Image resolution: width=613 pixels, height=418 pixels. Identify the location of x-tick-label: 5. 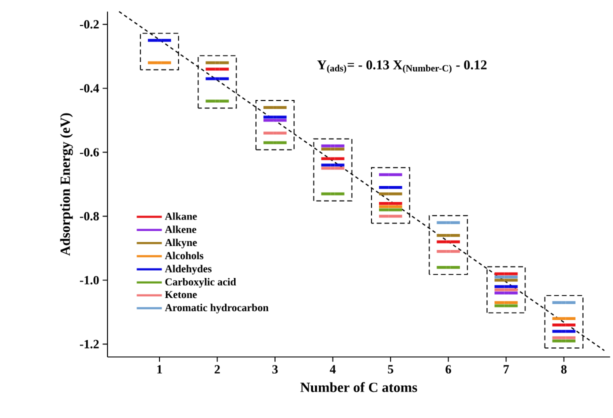
(391, 369).